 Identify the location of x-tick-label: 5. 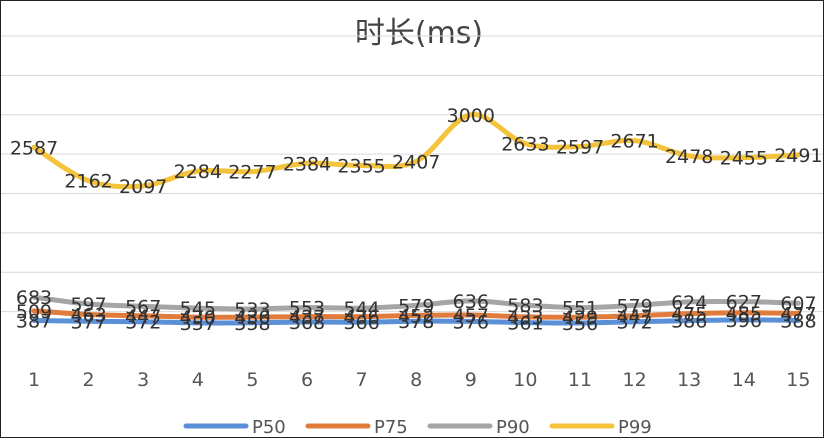
(252, 380).